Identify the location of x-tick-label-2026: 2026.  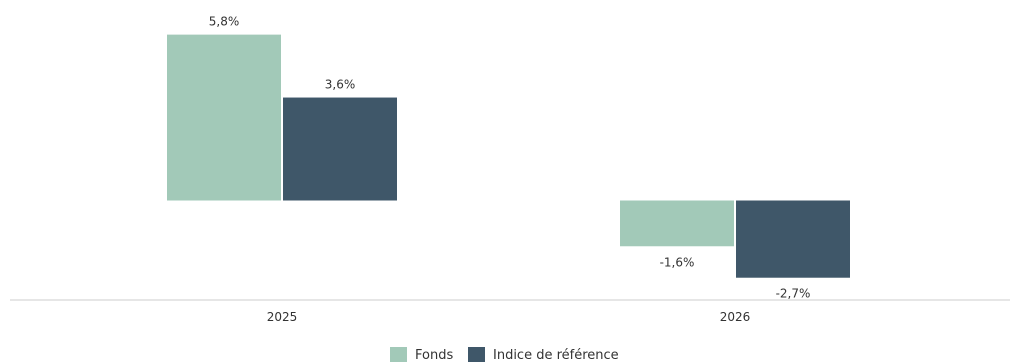
(735, 317).